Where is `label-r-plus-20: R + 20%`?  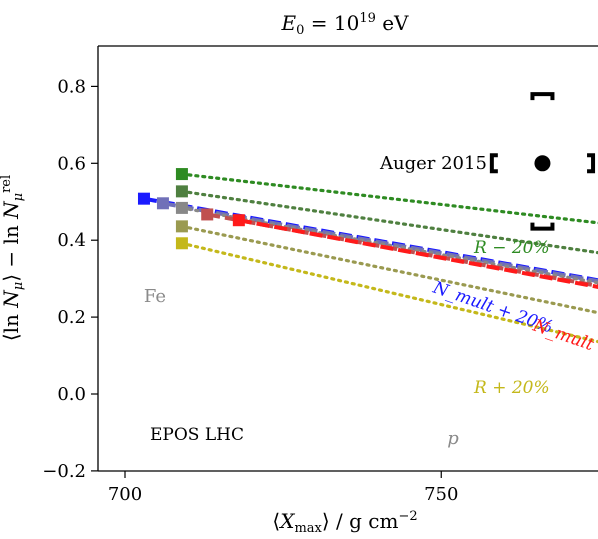
label-r-plus-20: R + 20% is located at coordinates (511, 388).